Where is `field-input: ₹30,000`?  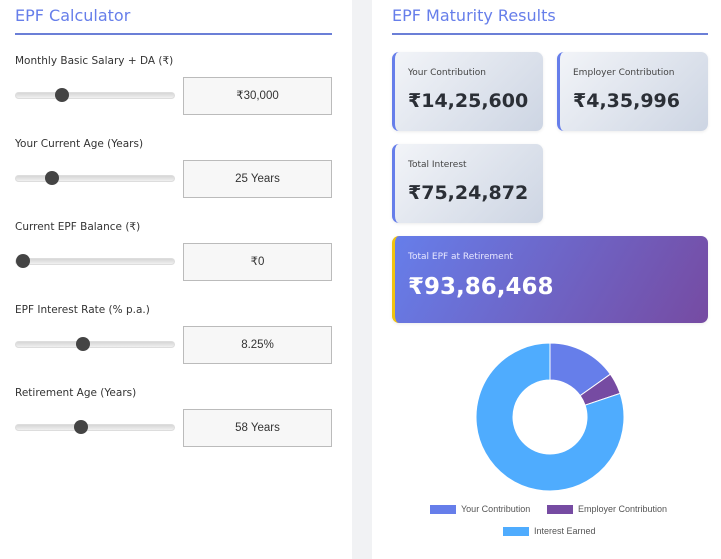 field-input: ₹30,000 is located at coordinates (257, 96).